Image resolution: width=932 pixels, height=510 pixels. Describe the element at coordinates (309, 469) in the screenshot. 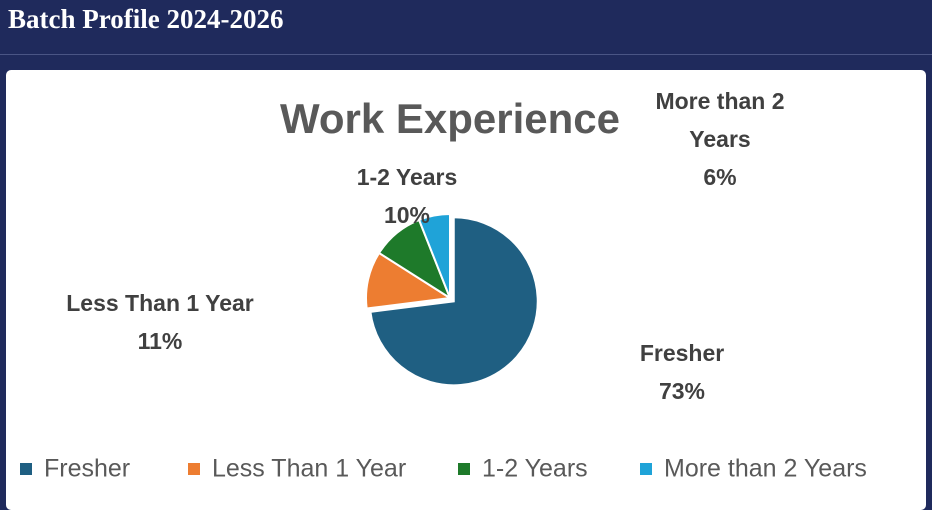

I see `legend-label: Less Than 1 Year` at that location.